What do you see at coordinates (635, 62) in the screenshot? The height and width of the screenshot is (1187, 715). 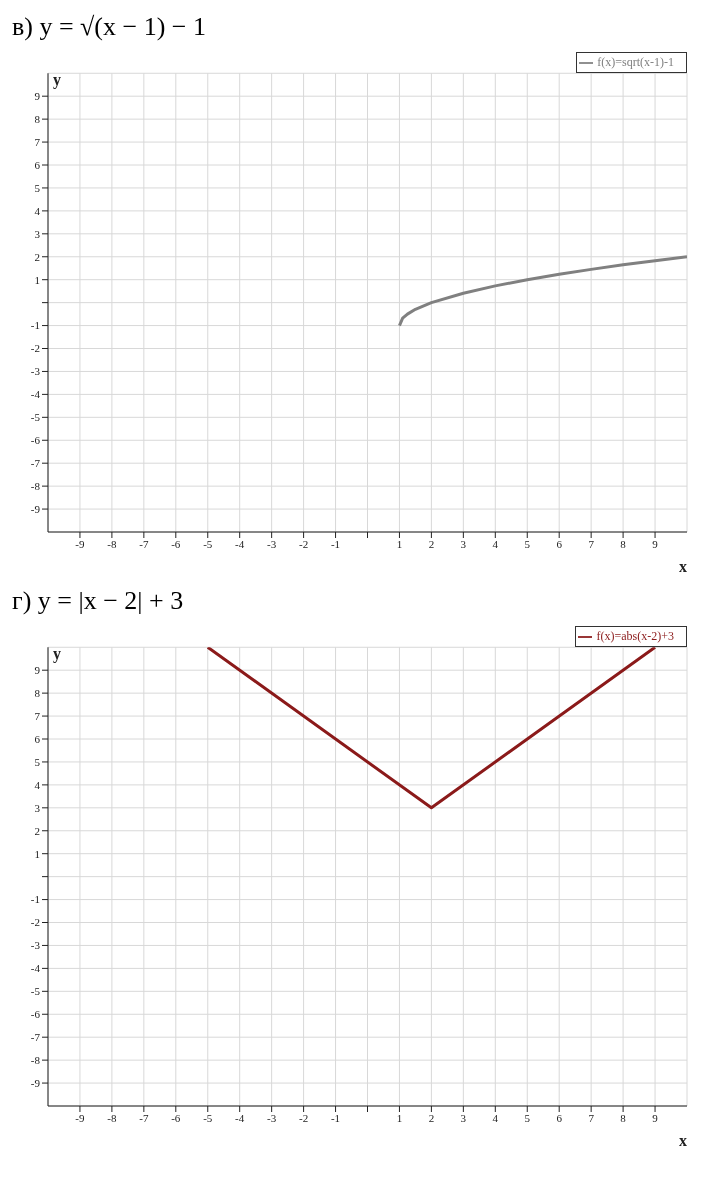 I see `legend-label: f(x)=sqrt(x-1)-1` at bounding box center [635, 62].